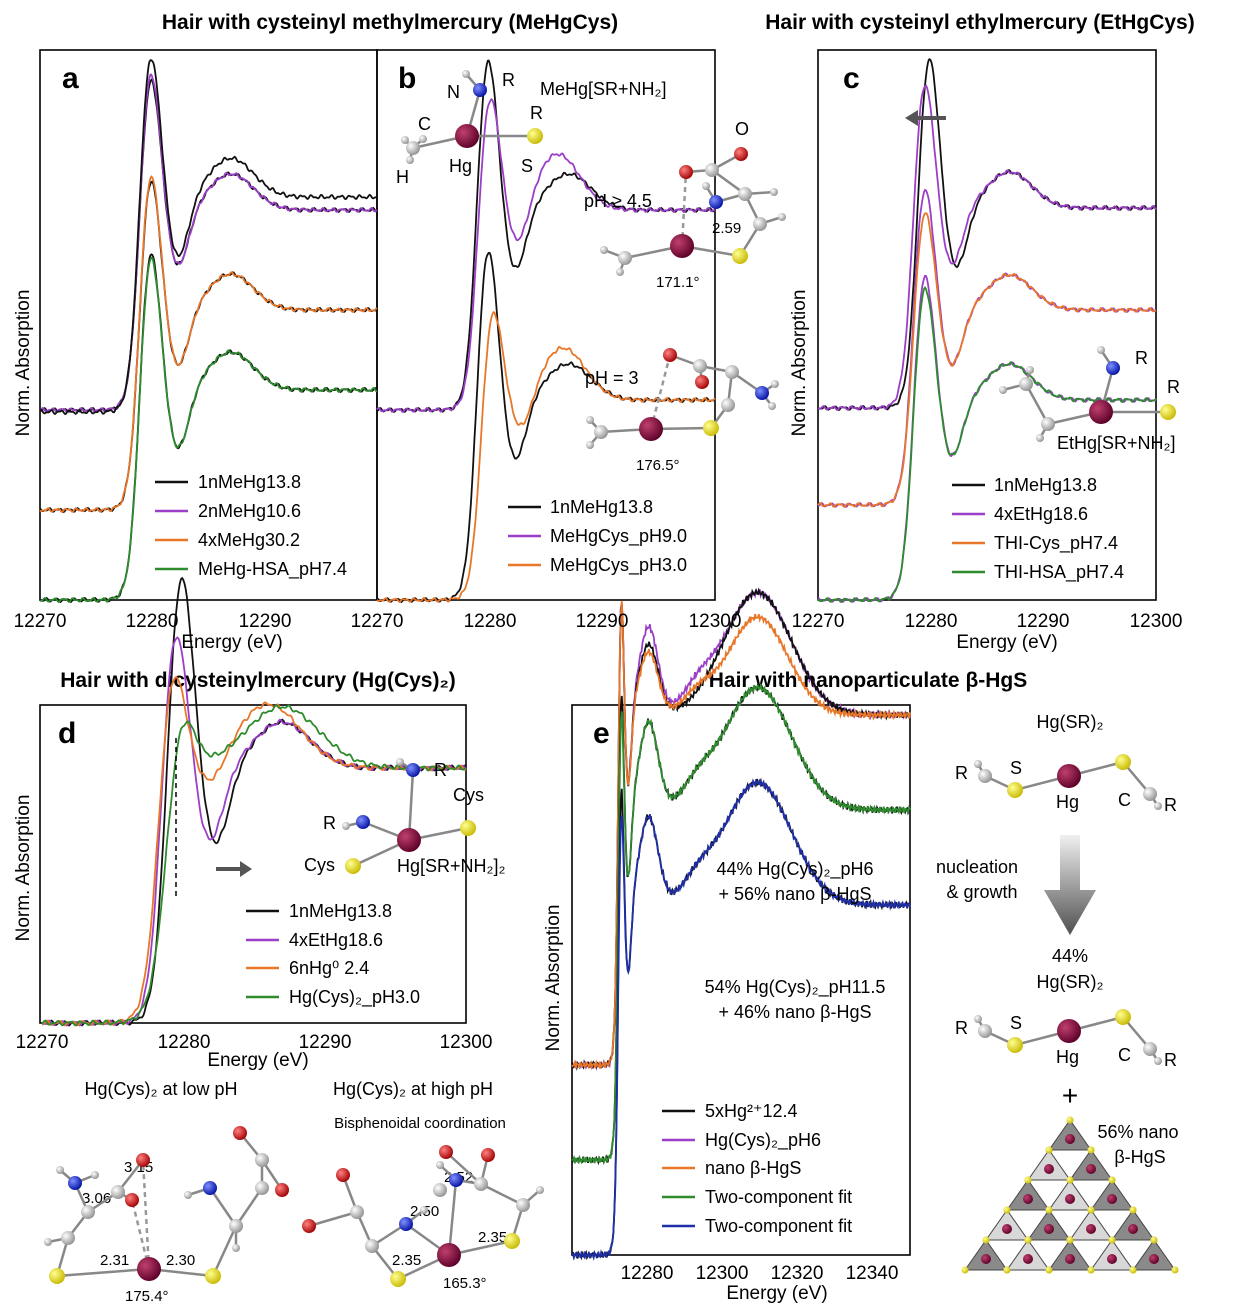  I want to click on legend-entry: 4xEtHg18.6, so click(1041, 514).